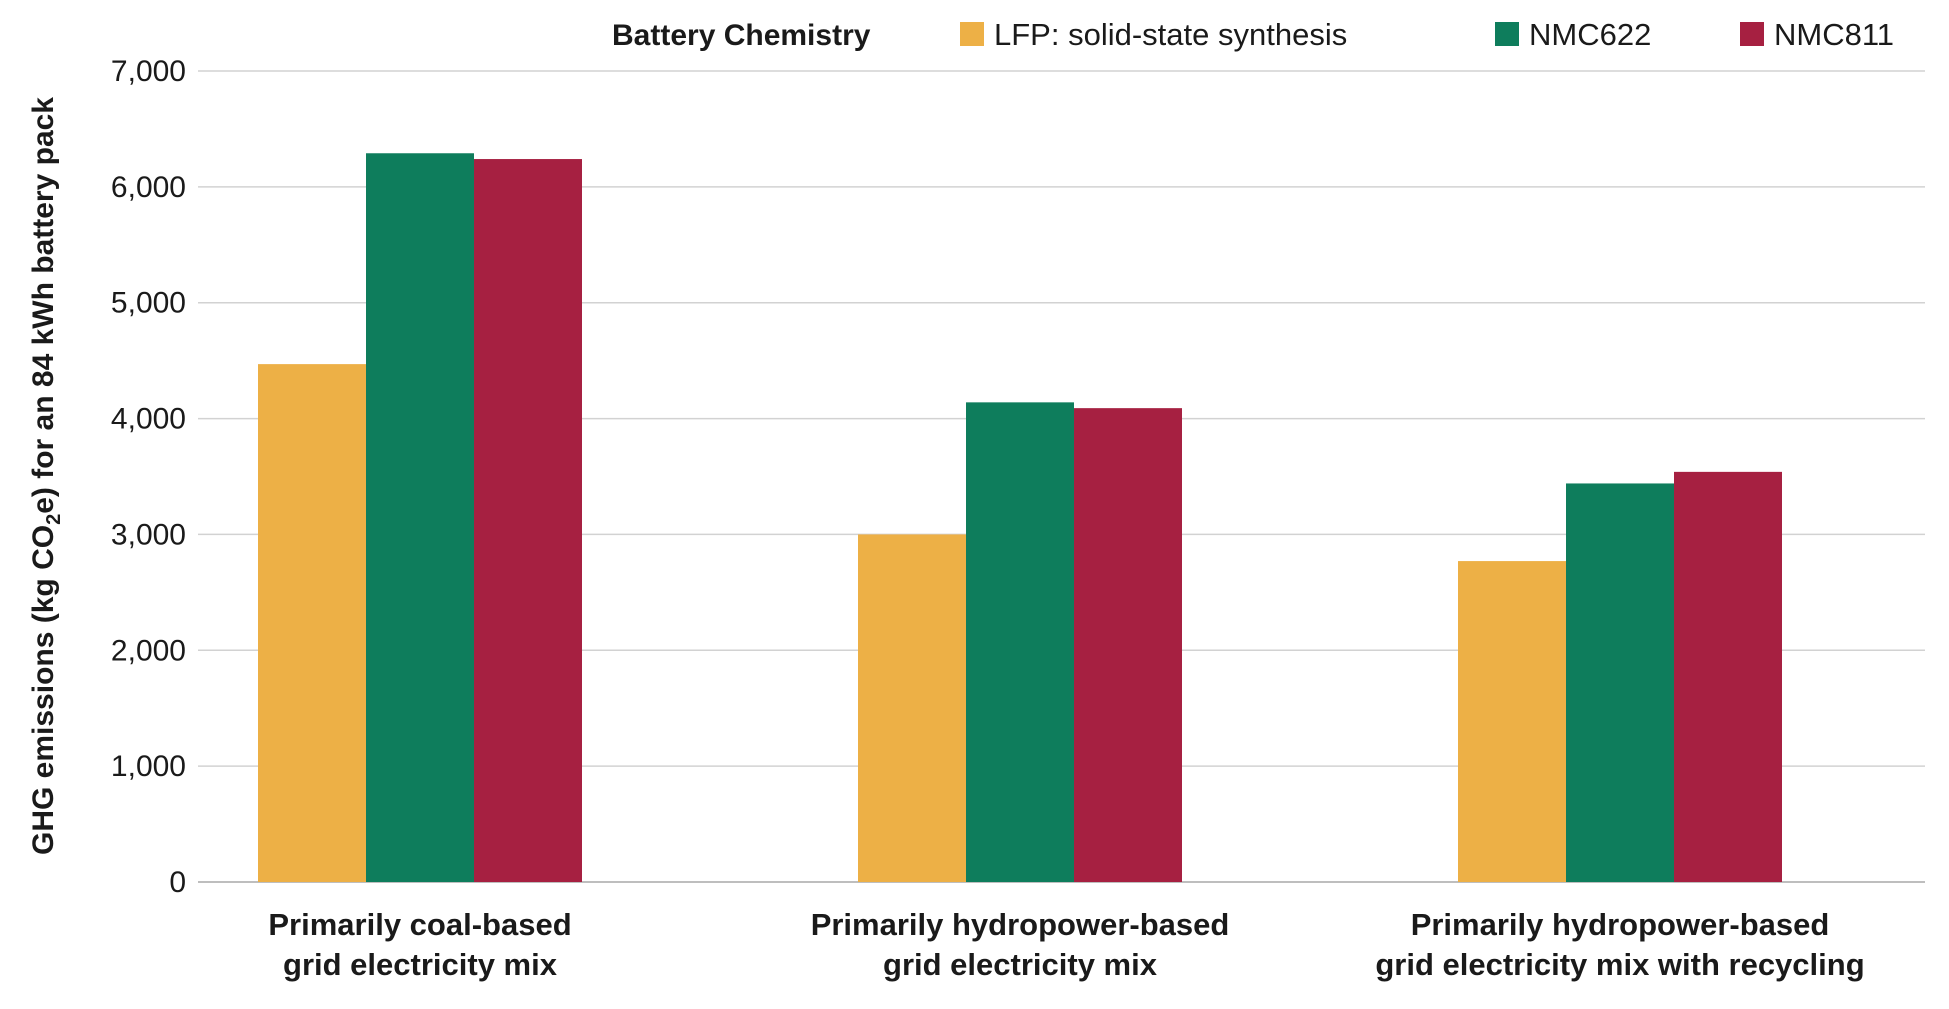  Describe the element at coordinates (148, 766) in the screenshot. I see `y-tick-label: 1,000` at that location.